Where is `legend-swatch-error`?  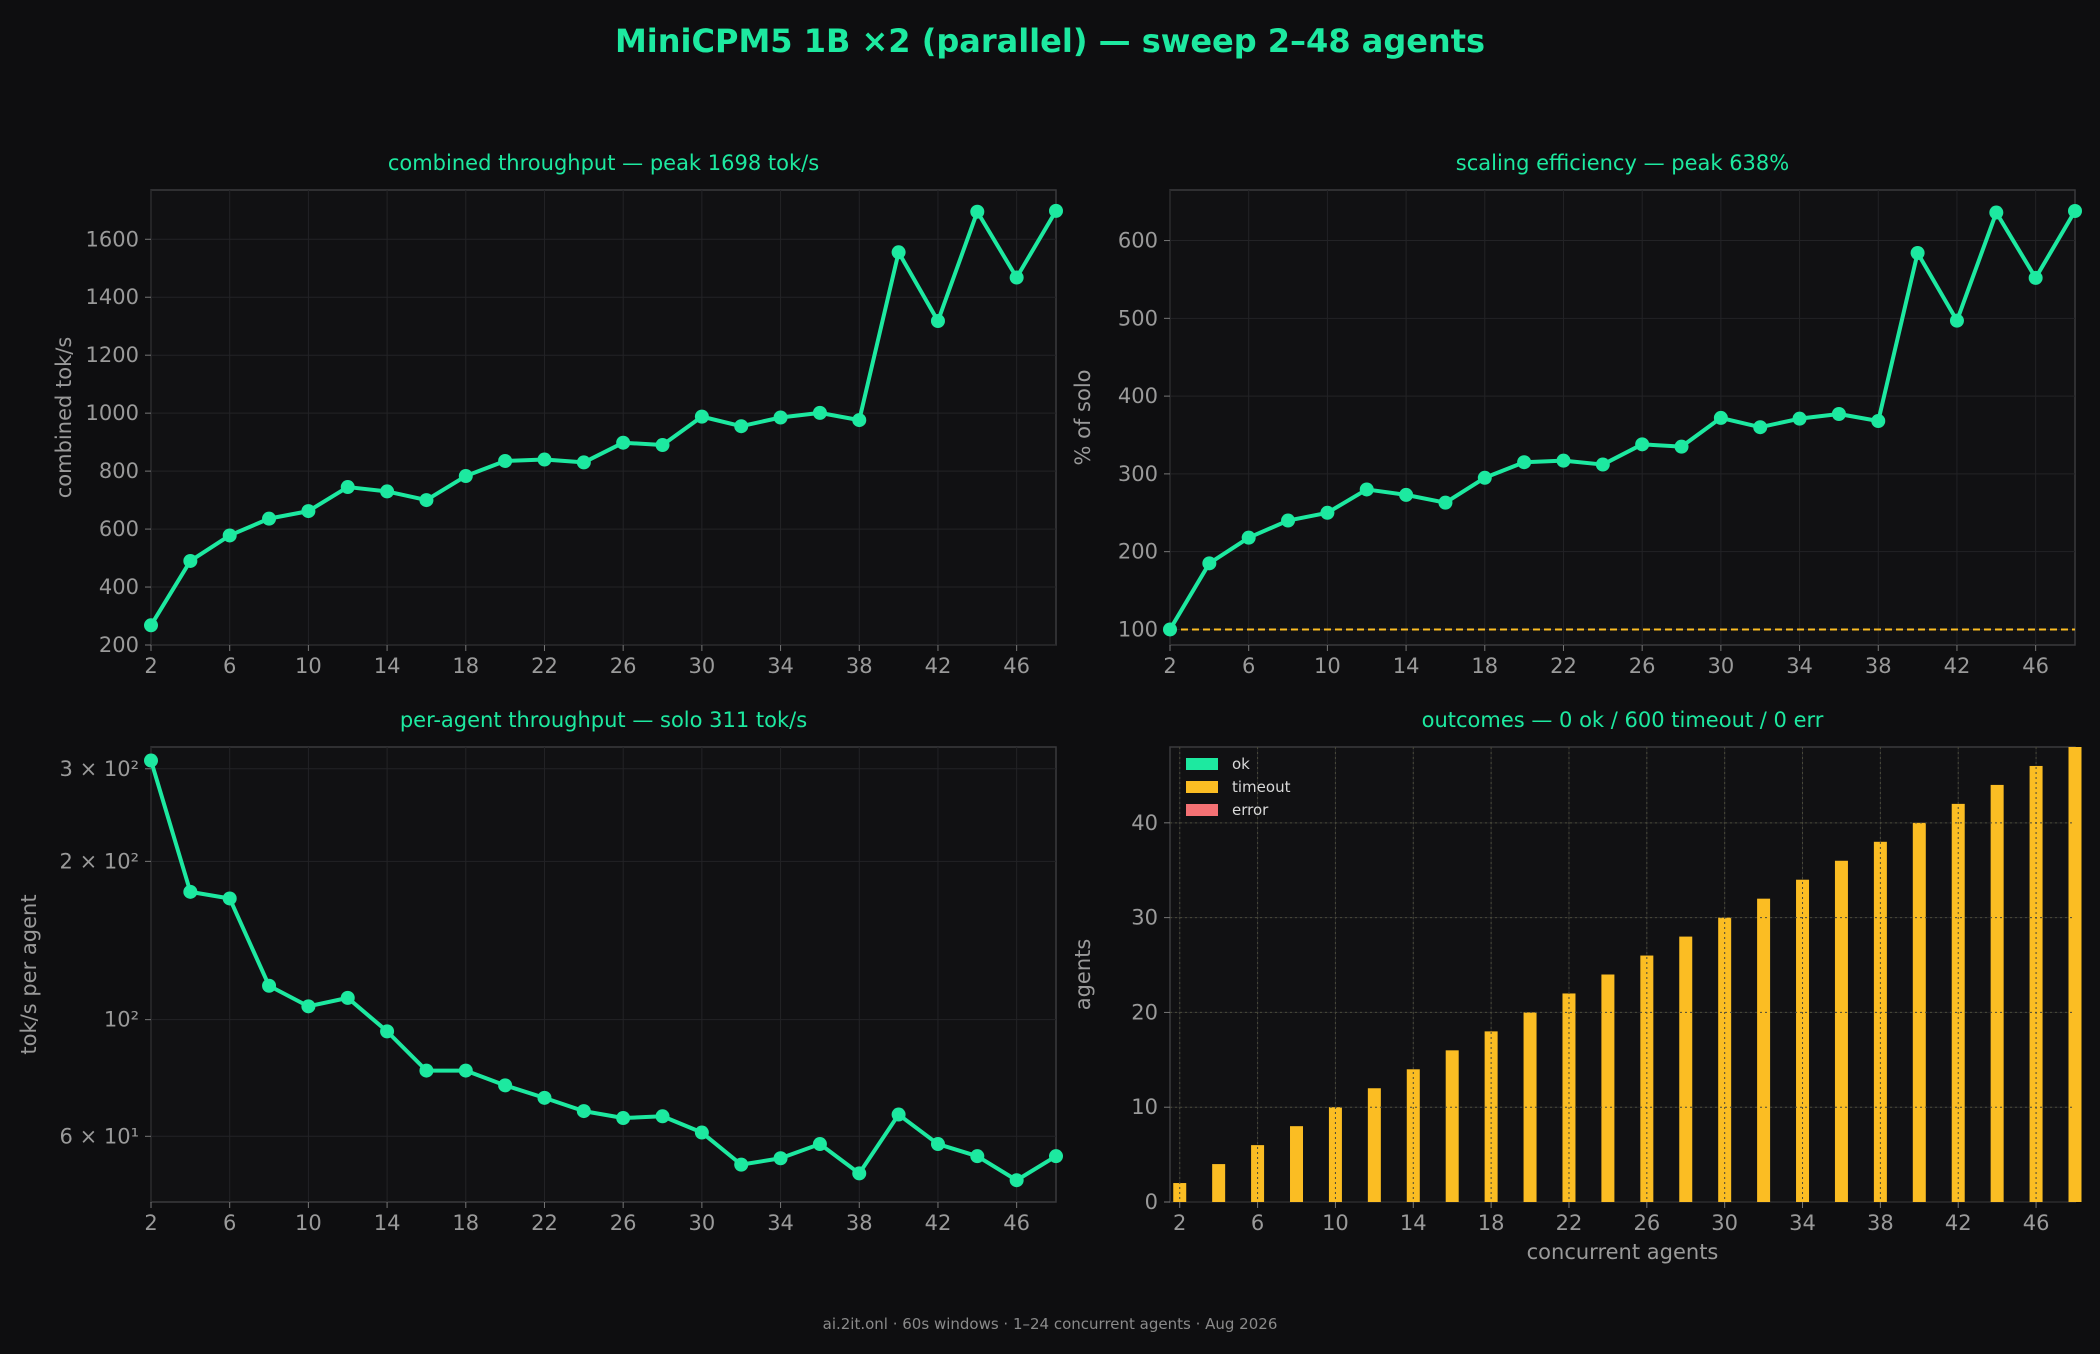 legend-swatch-error is located at coordinates (1202, 810).